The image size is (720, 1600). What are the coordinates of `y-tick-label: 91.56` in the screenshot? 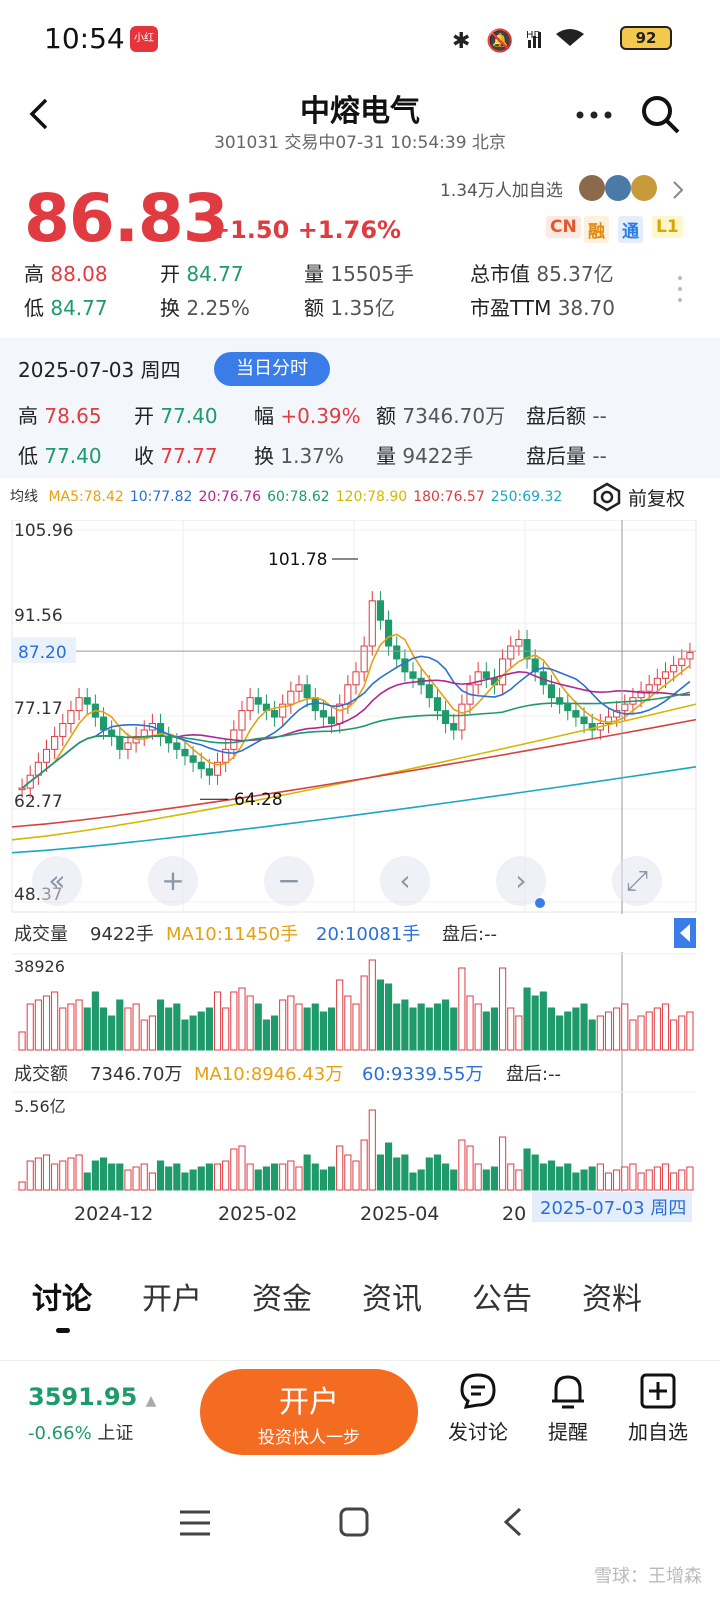 It's located at (38, 616).